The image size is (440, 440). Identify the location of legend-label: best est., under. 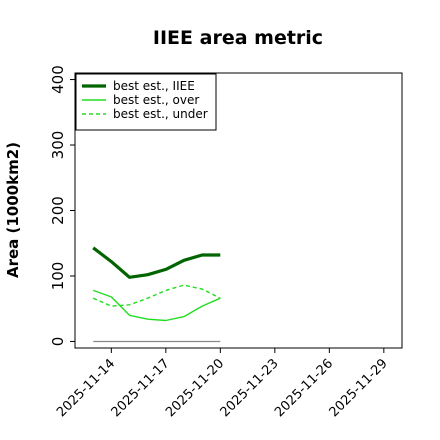
(160, 114).